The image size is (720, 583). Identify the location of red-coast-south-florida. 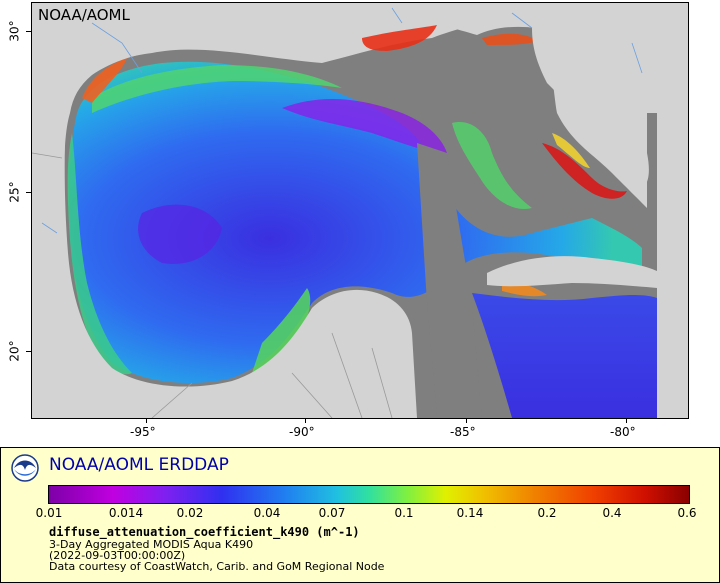
(584, 171).